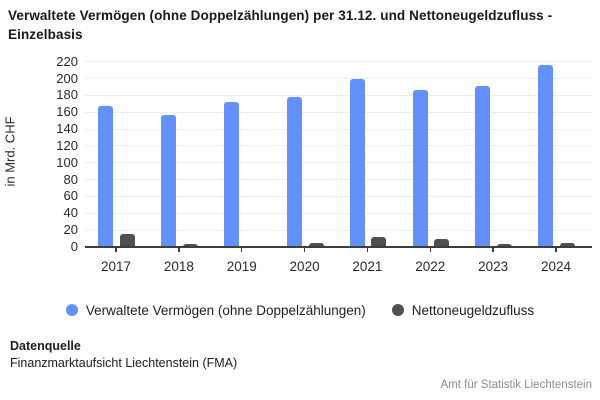  I want to click on y-tick-label: 120, so click(67, 145).